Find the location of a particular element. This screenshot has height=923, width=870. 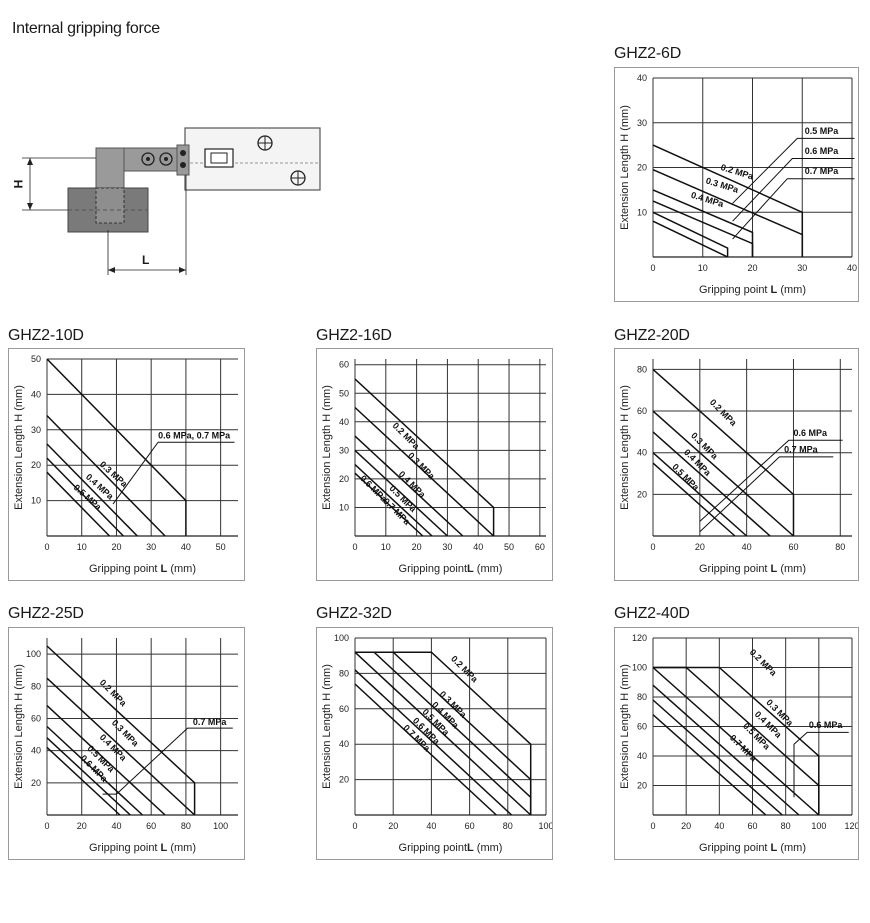

gripper-diagram: H L is located at coordinates (165, 200).